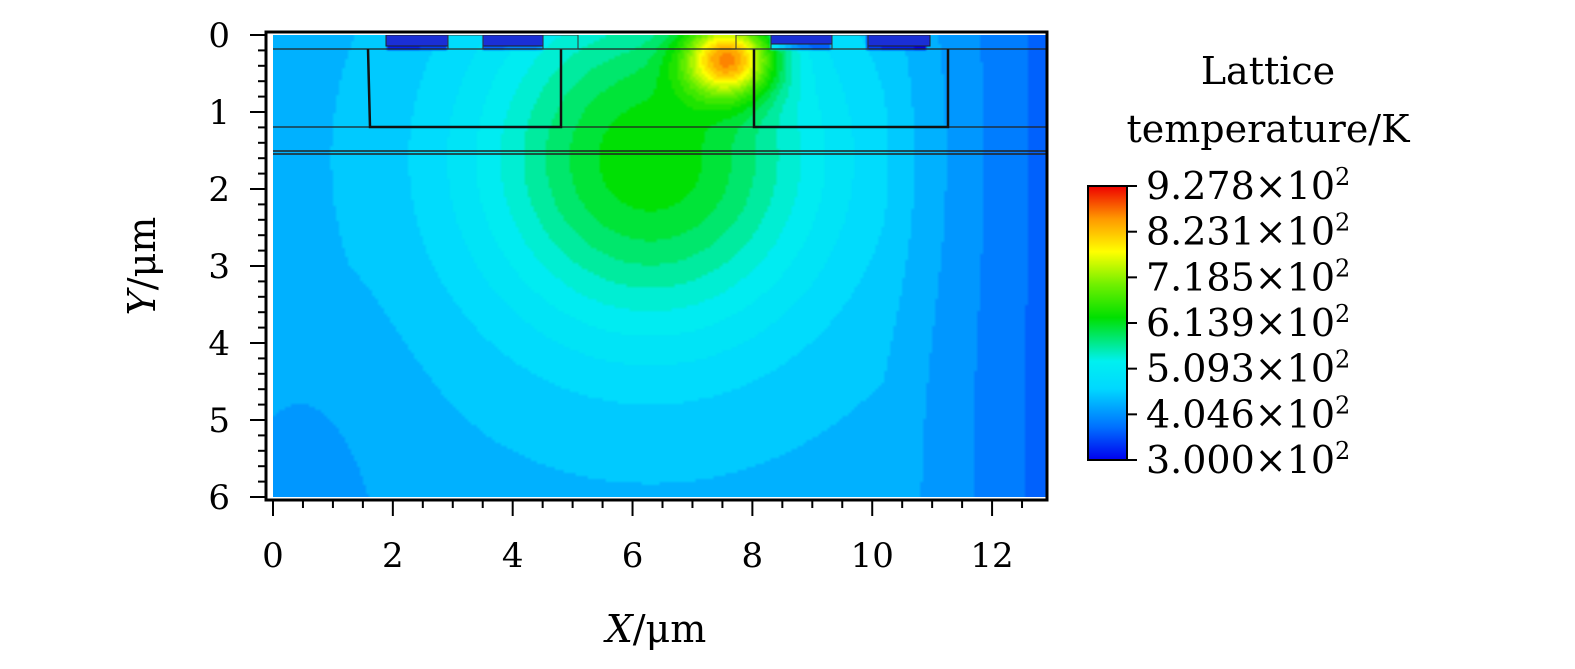 The width and height of the screenshot is (1575, 669). I want to click on colorbar-mantissa: 3.000, so click(1200, 460).